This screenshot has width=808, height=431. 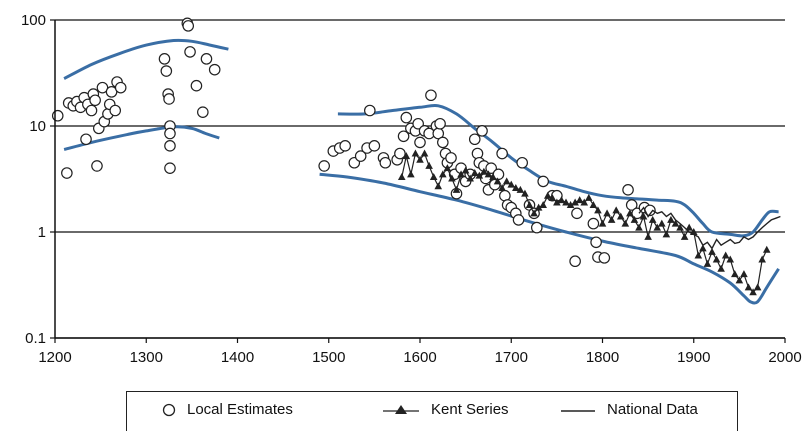 What do you see at coordinates (578, 410) in the screenshot?
I see `line-icon` at bounding box center [578, 410].